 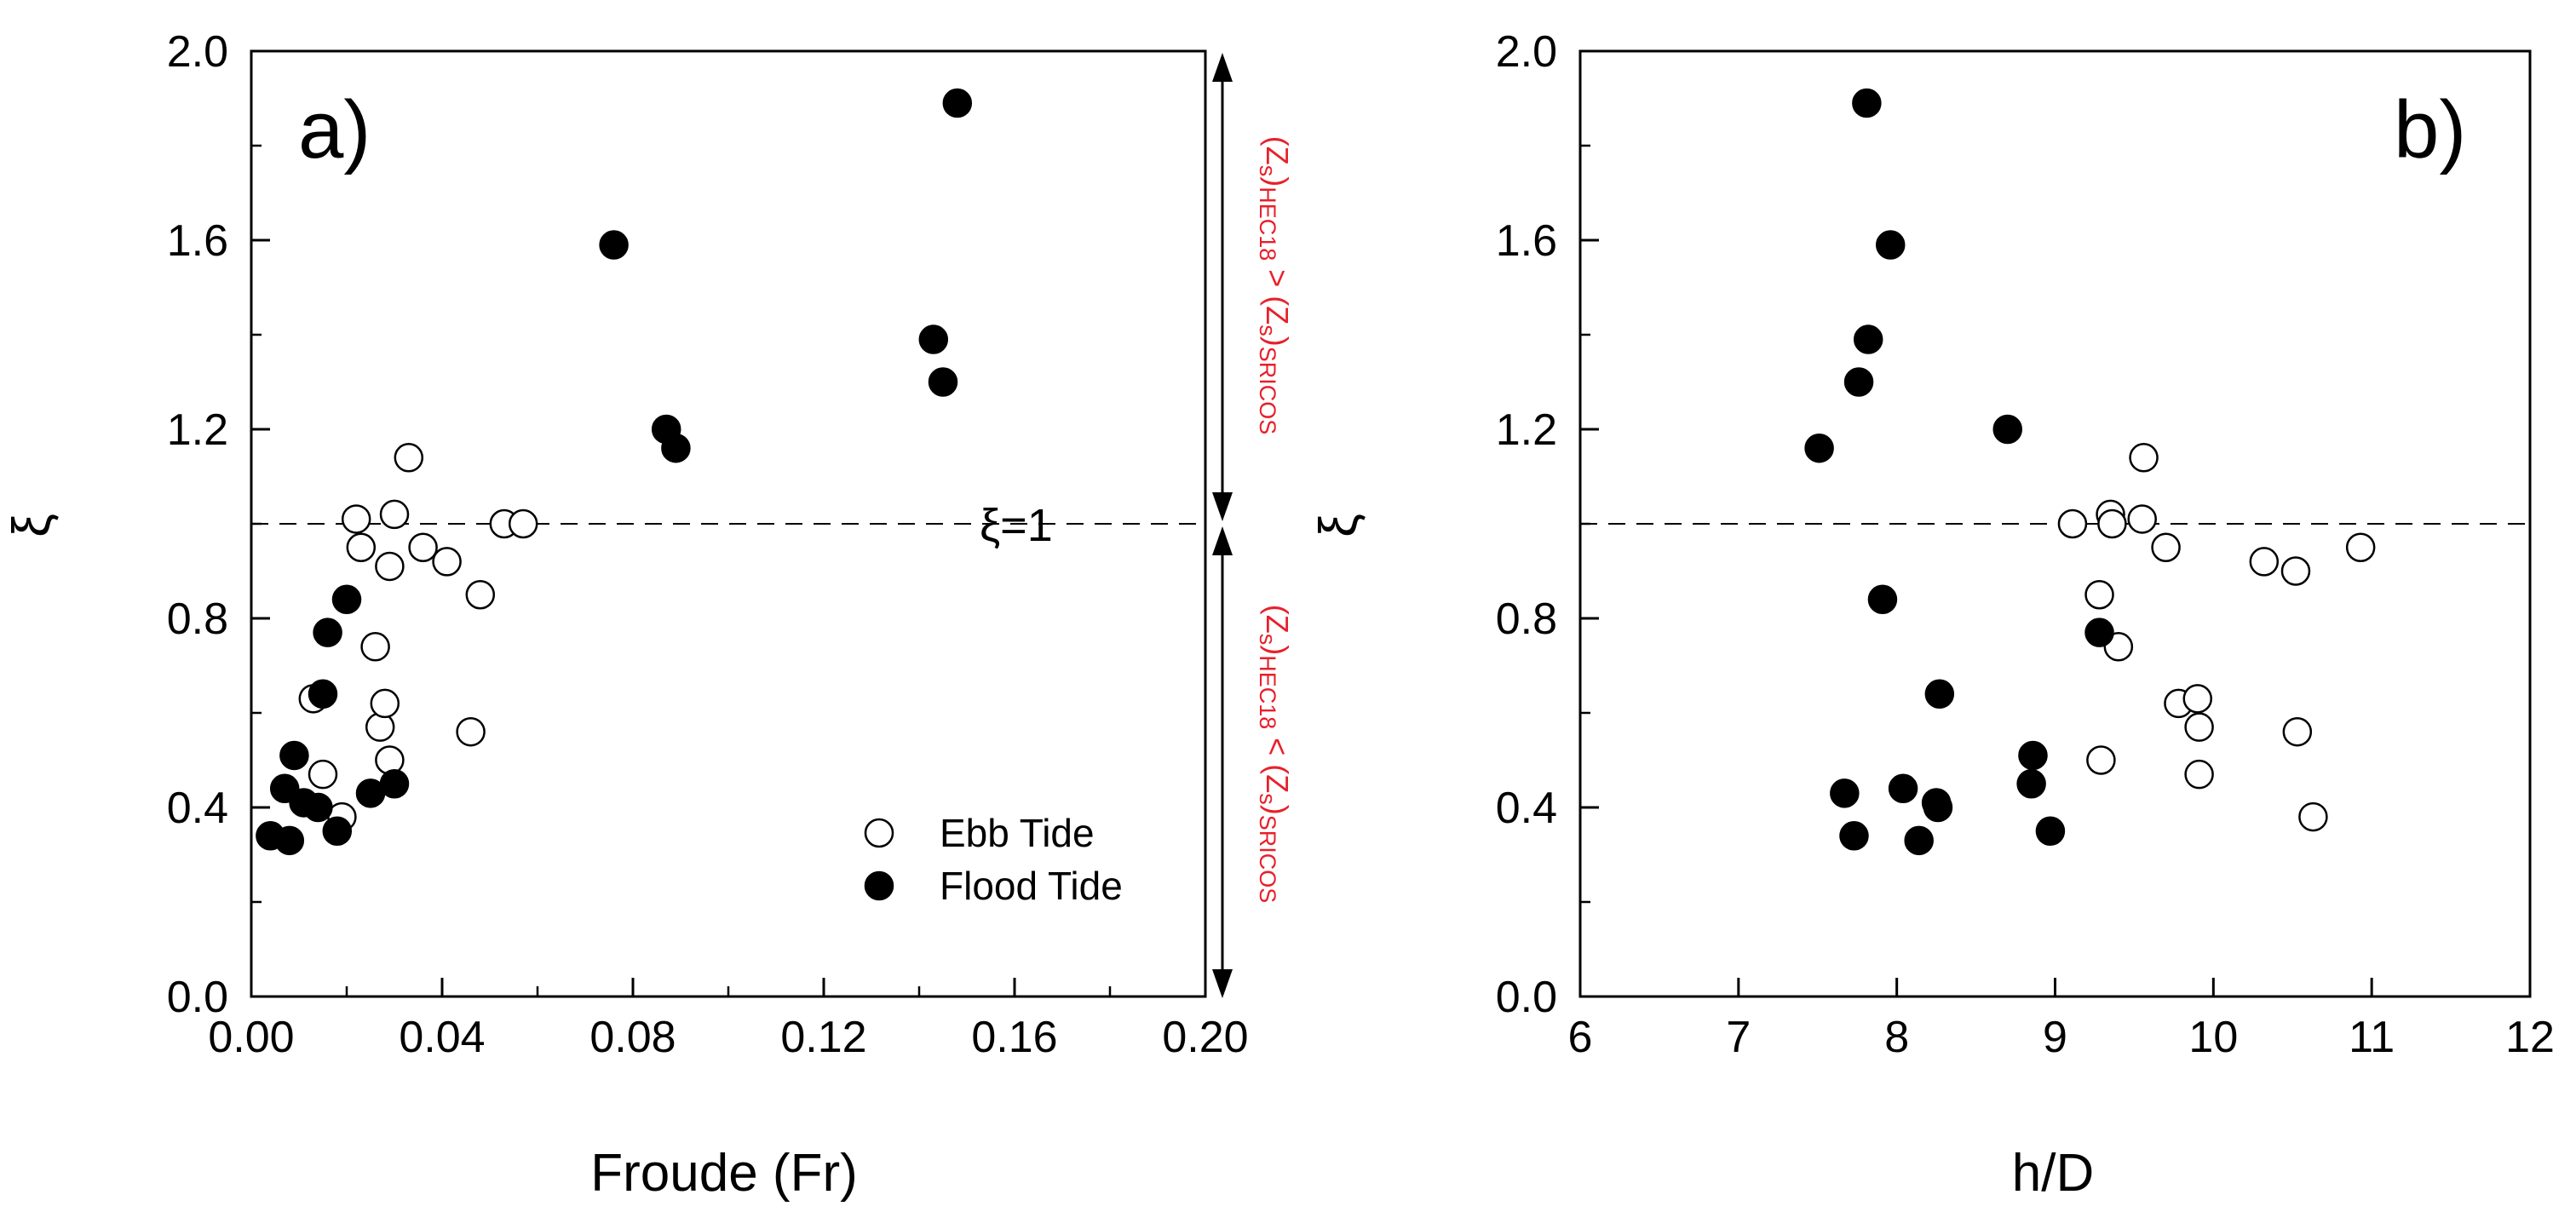 What do you see at coordinates (2055, 1037) in the screenshot?
I see `x-tick-label: 9` at bounding box center [2055, 1037].